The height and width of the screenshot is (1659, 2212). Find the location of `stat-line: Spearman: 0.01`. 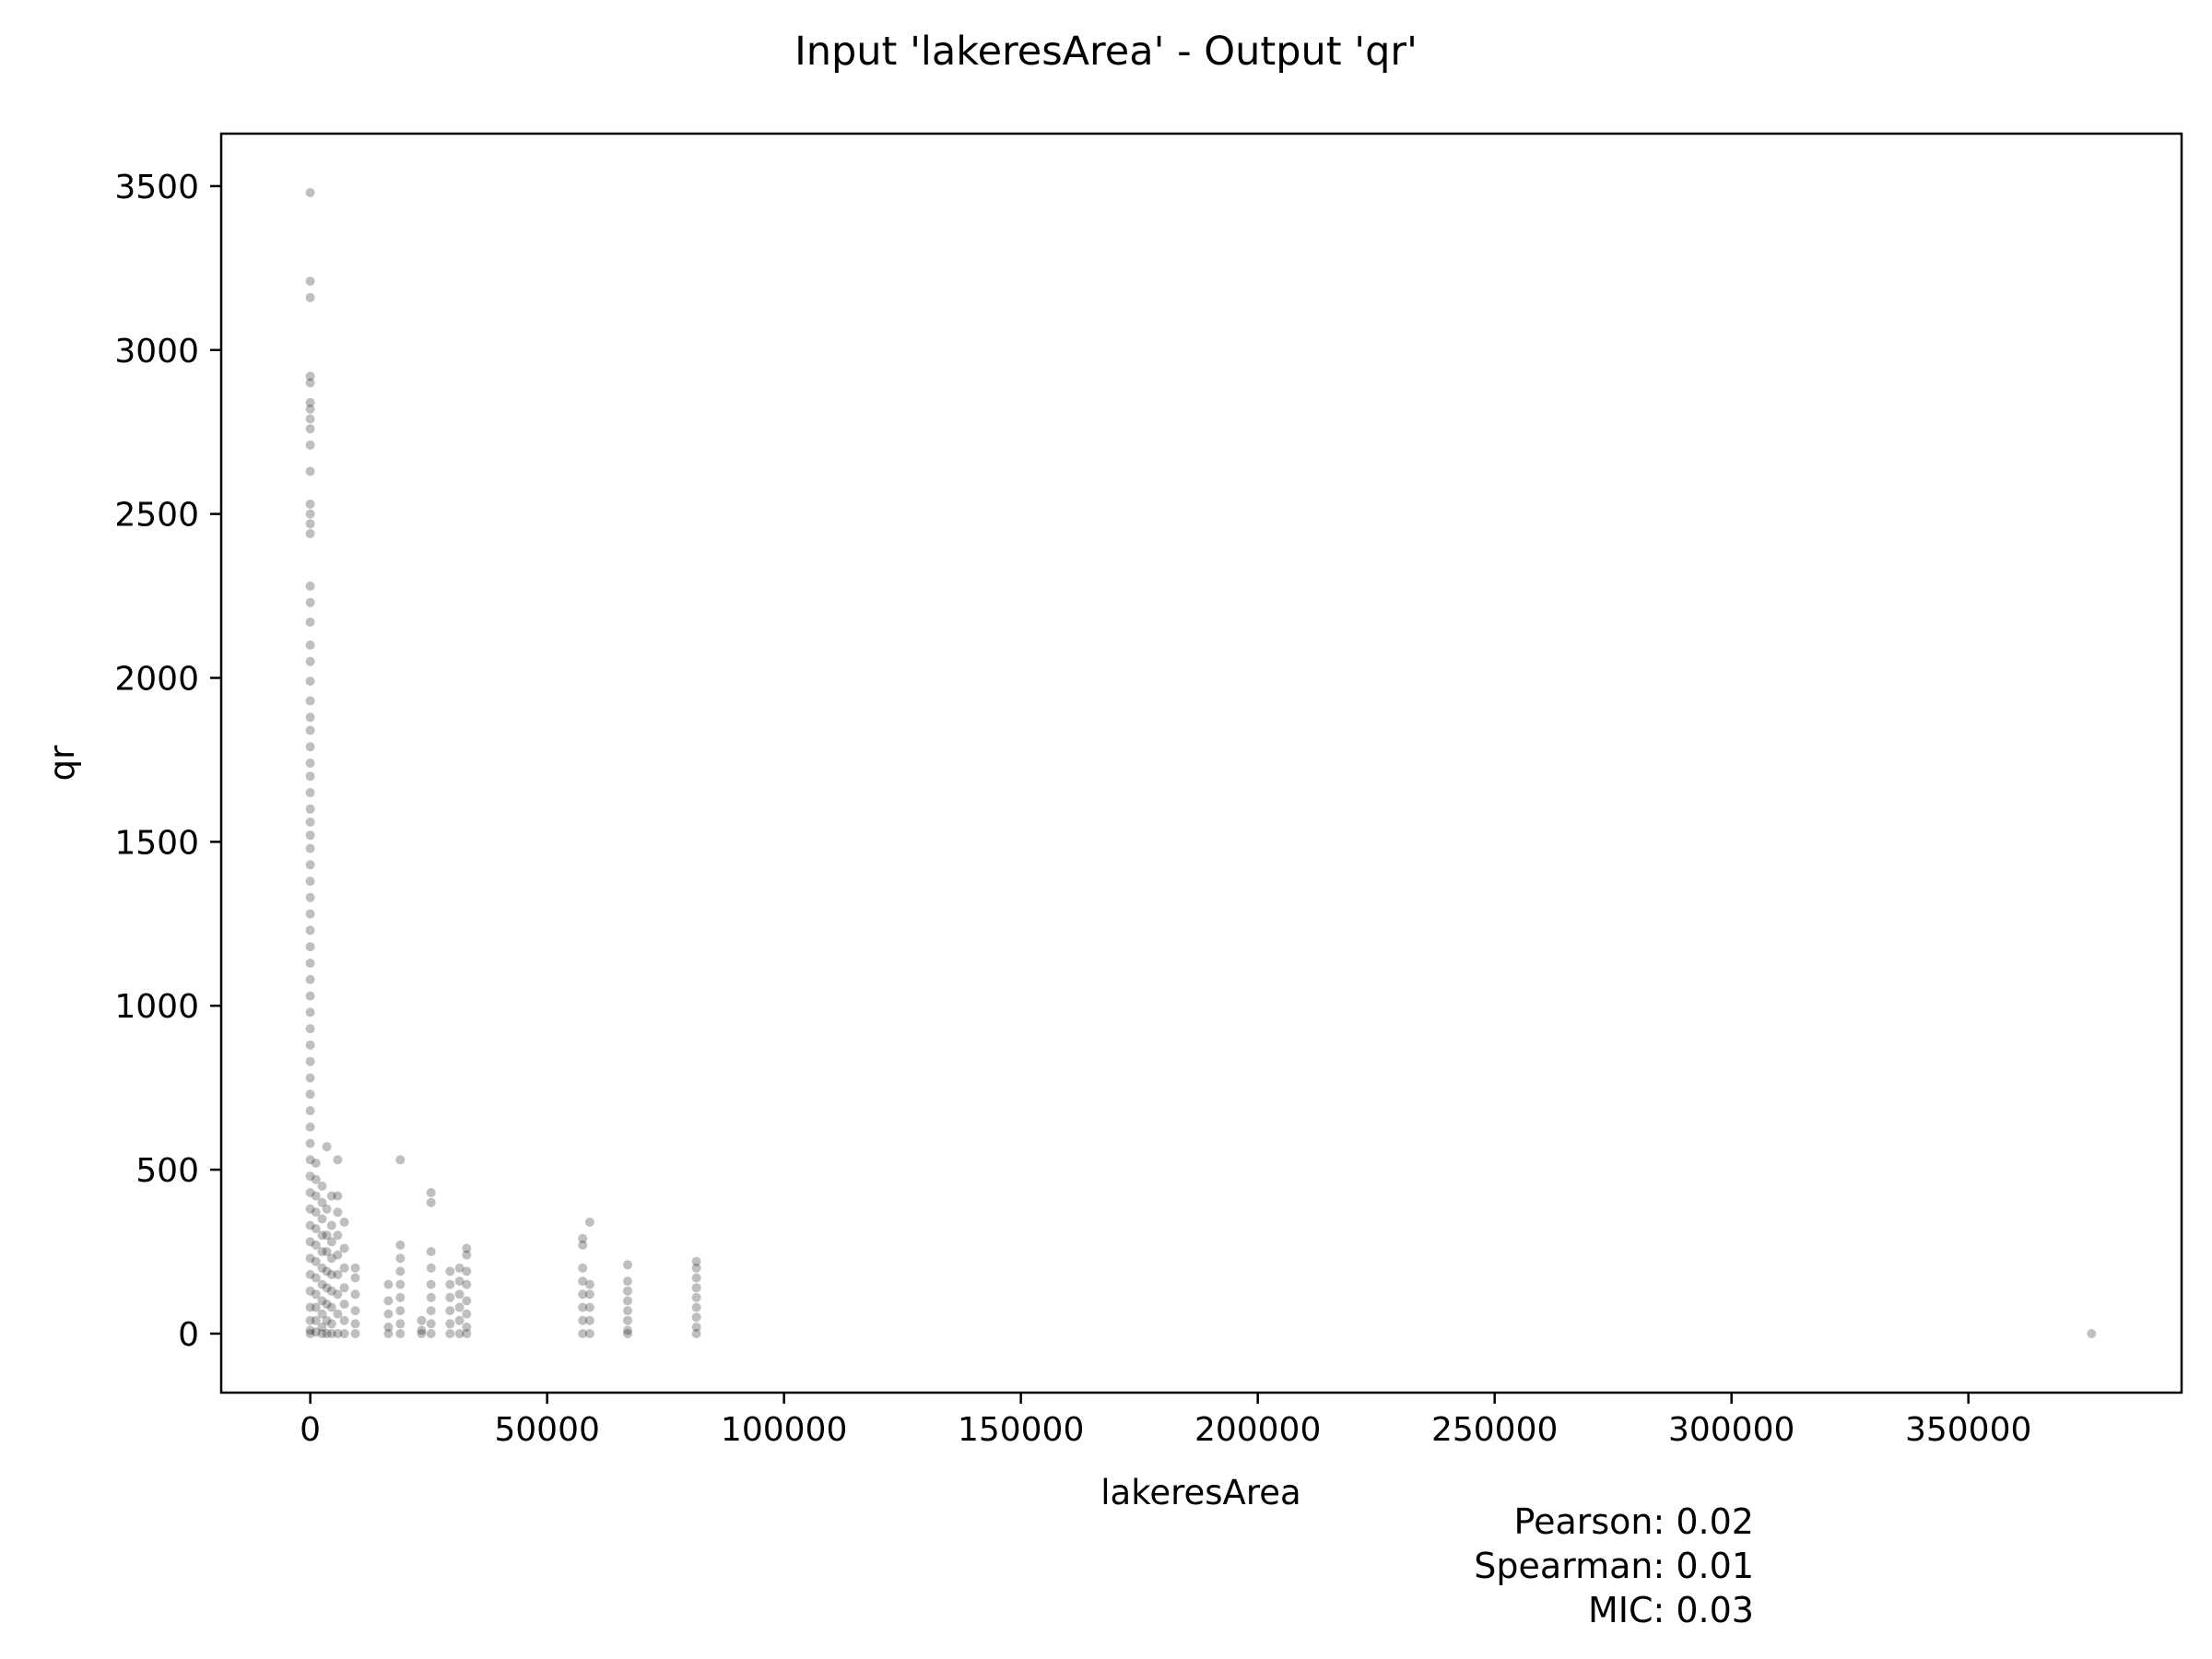

stat-line: Spearman: 0.01 is located at coordinates (1614, 1566).